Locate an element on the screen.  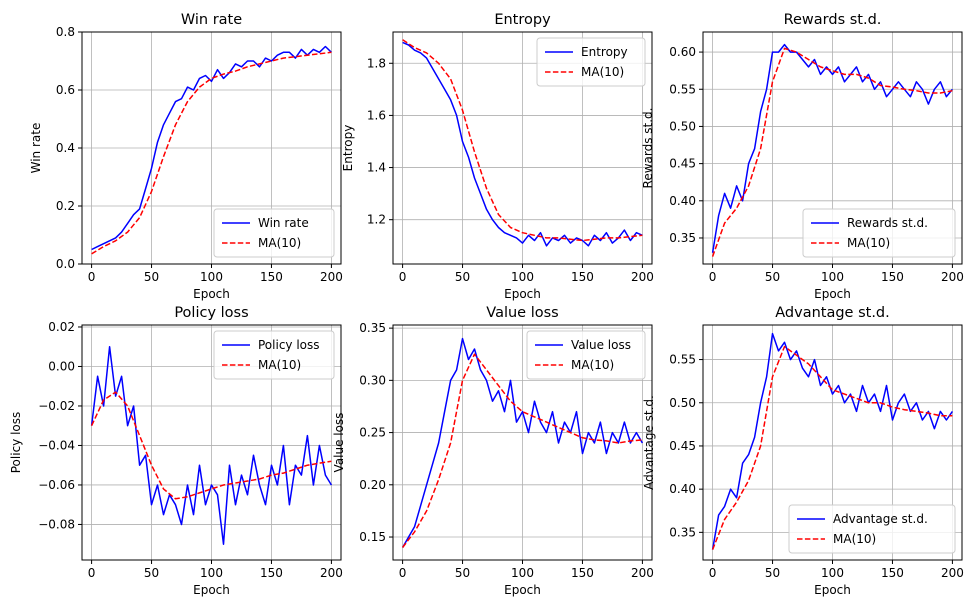
y-axis-label: Value loss is located at coordinates (339, 443).